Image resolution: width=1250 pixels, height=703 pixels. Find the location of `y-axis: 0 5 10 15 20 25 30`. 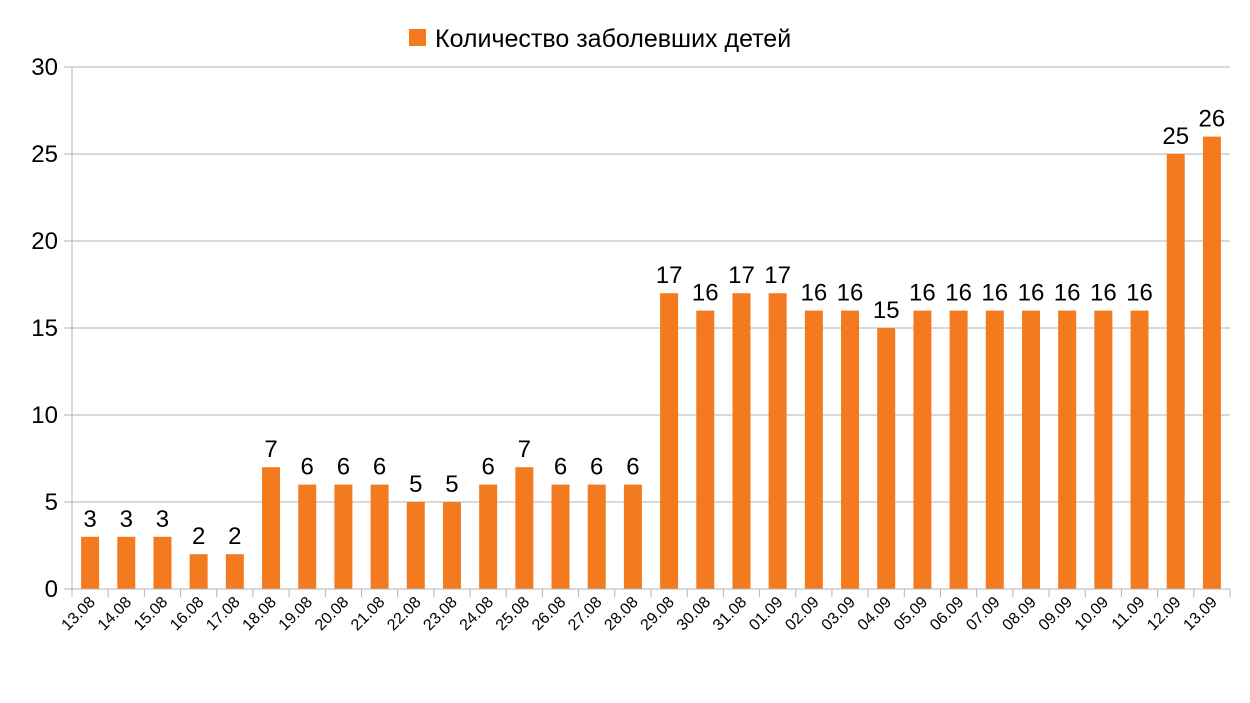

y-axis: 0 5 10 15 20 25 30 is located at coordinates (52, 328).